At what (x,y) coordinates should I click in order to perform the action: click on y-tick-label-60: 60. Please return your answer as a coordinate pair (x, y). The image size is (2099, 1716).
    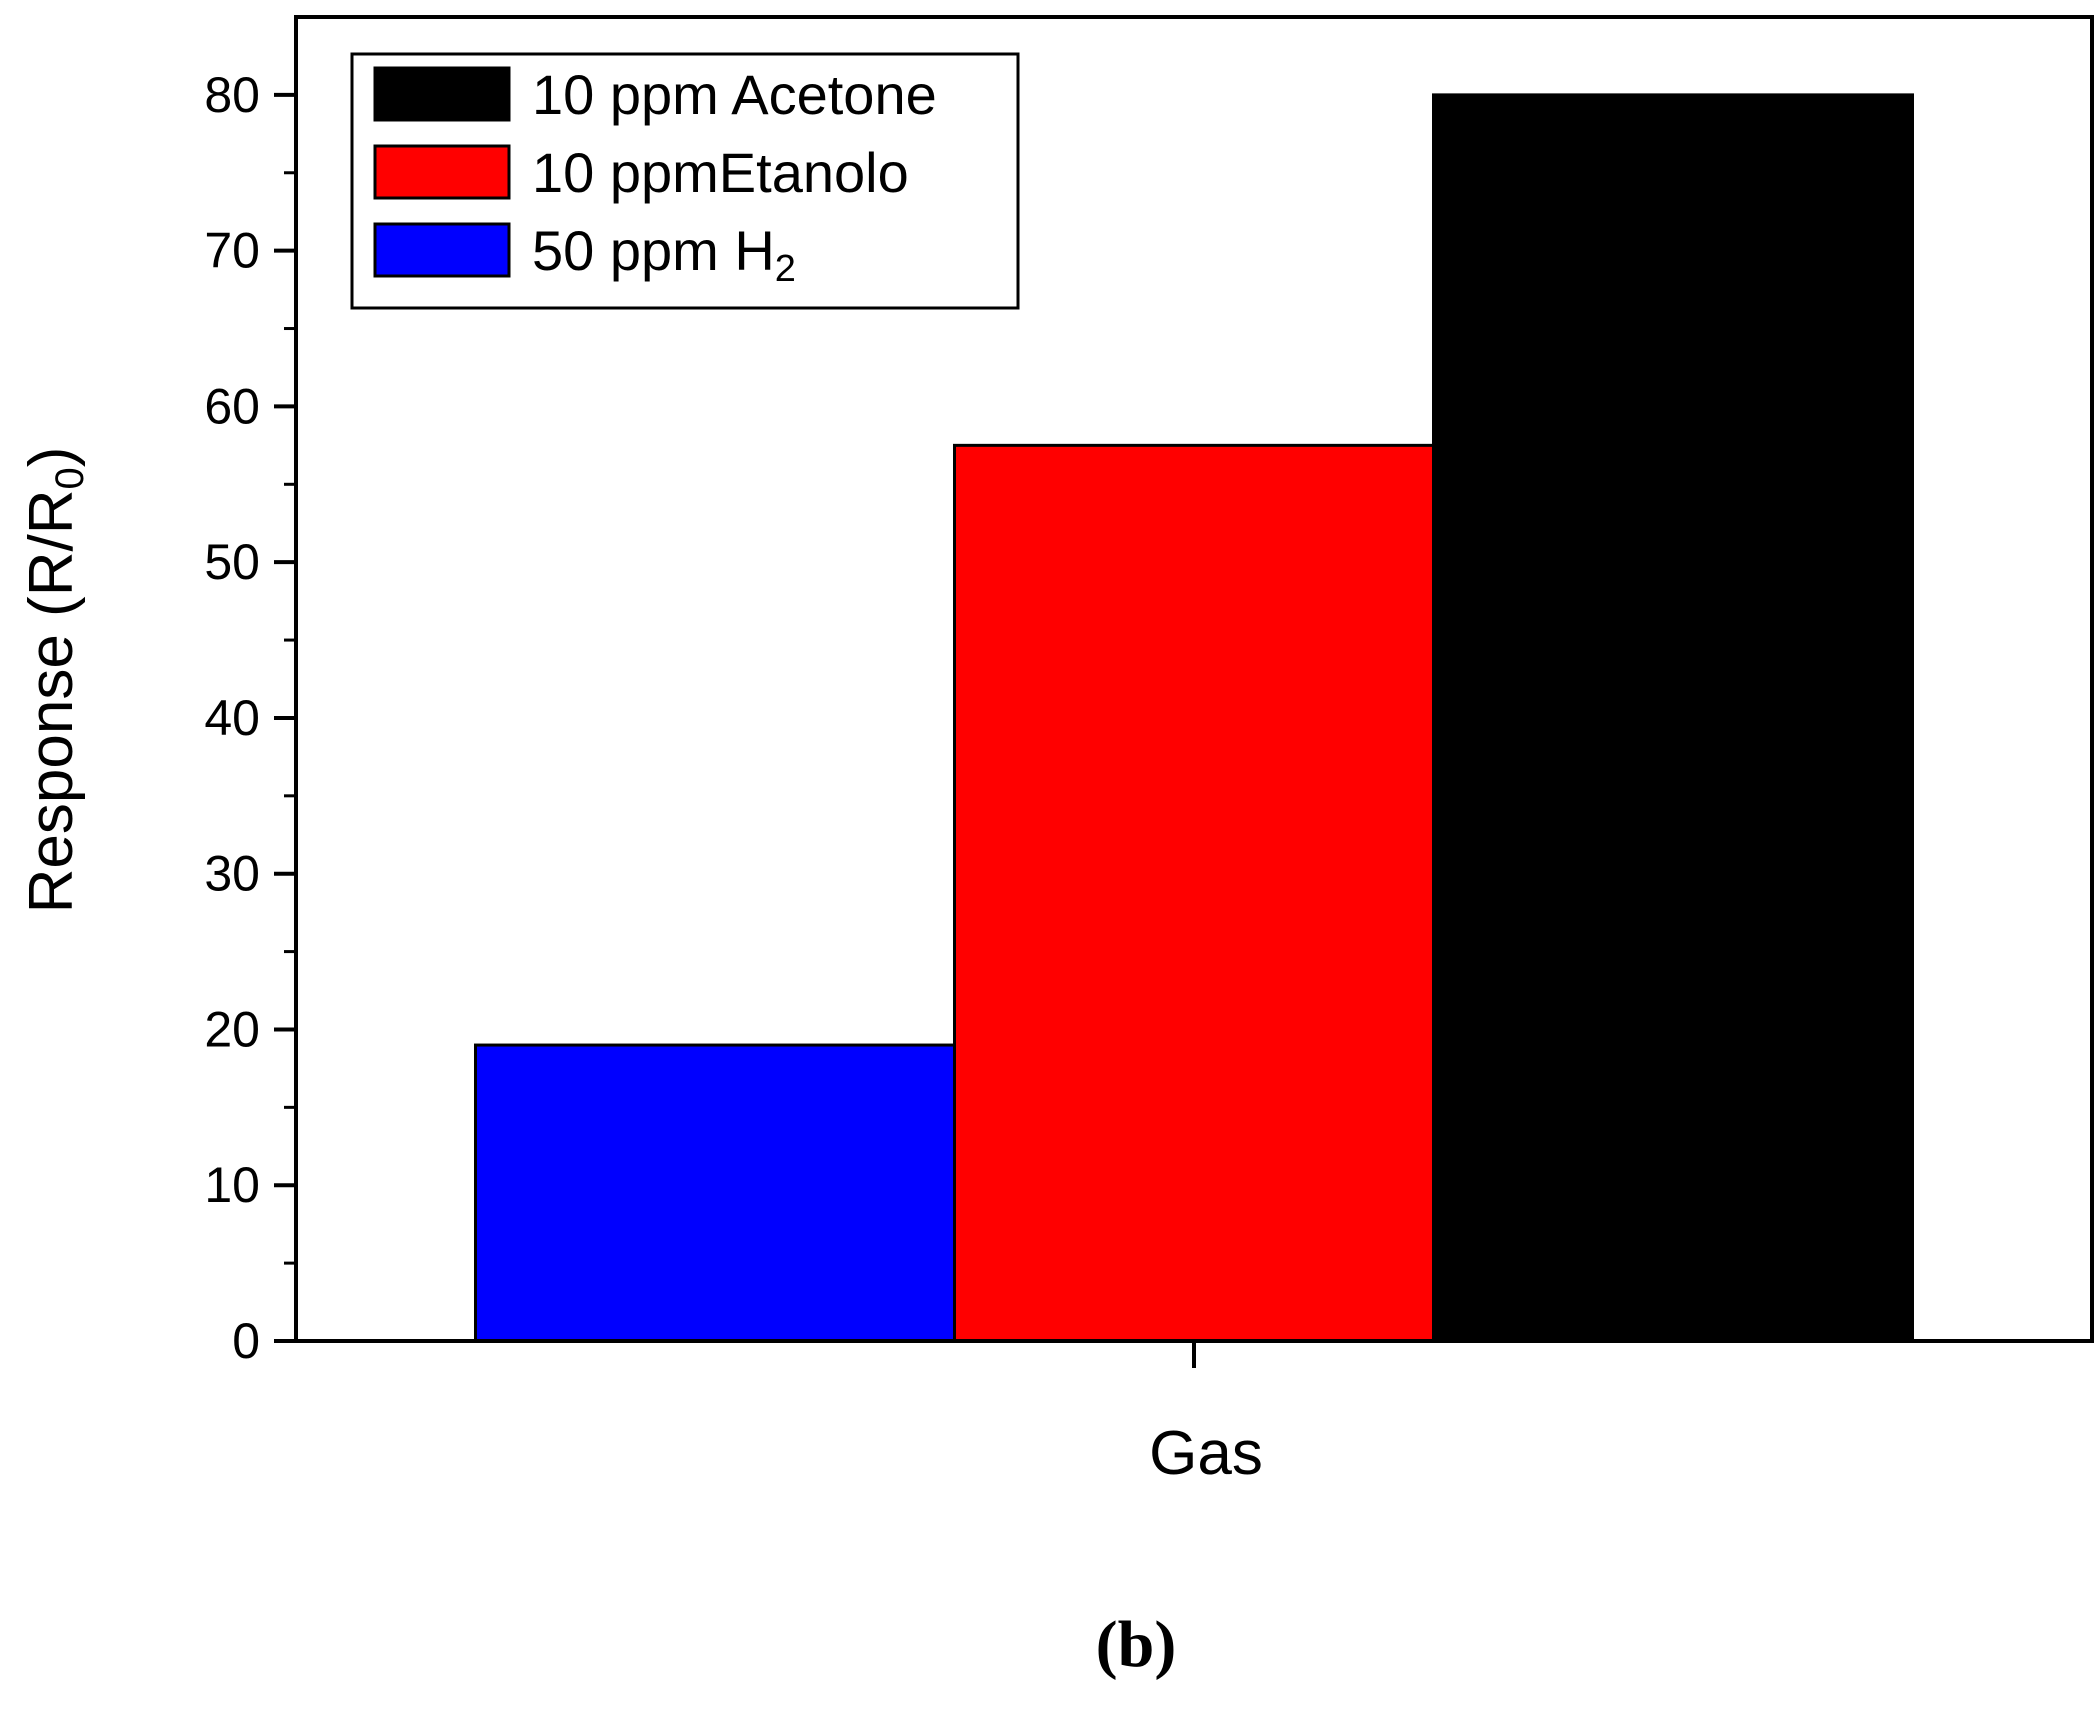
    Looking at the image, I should click on (232, 406).